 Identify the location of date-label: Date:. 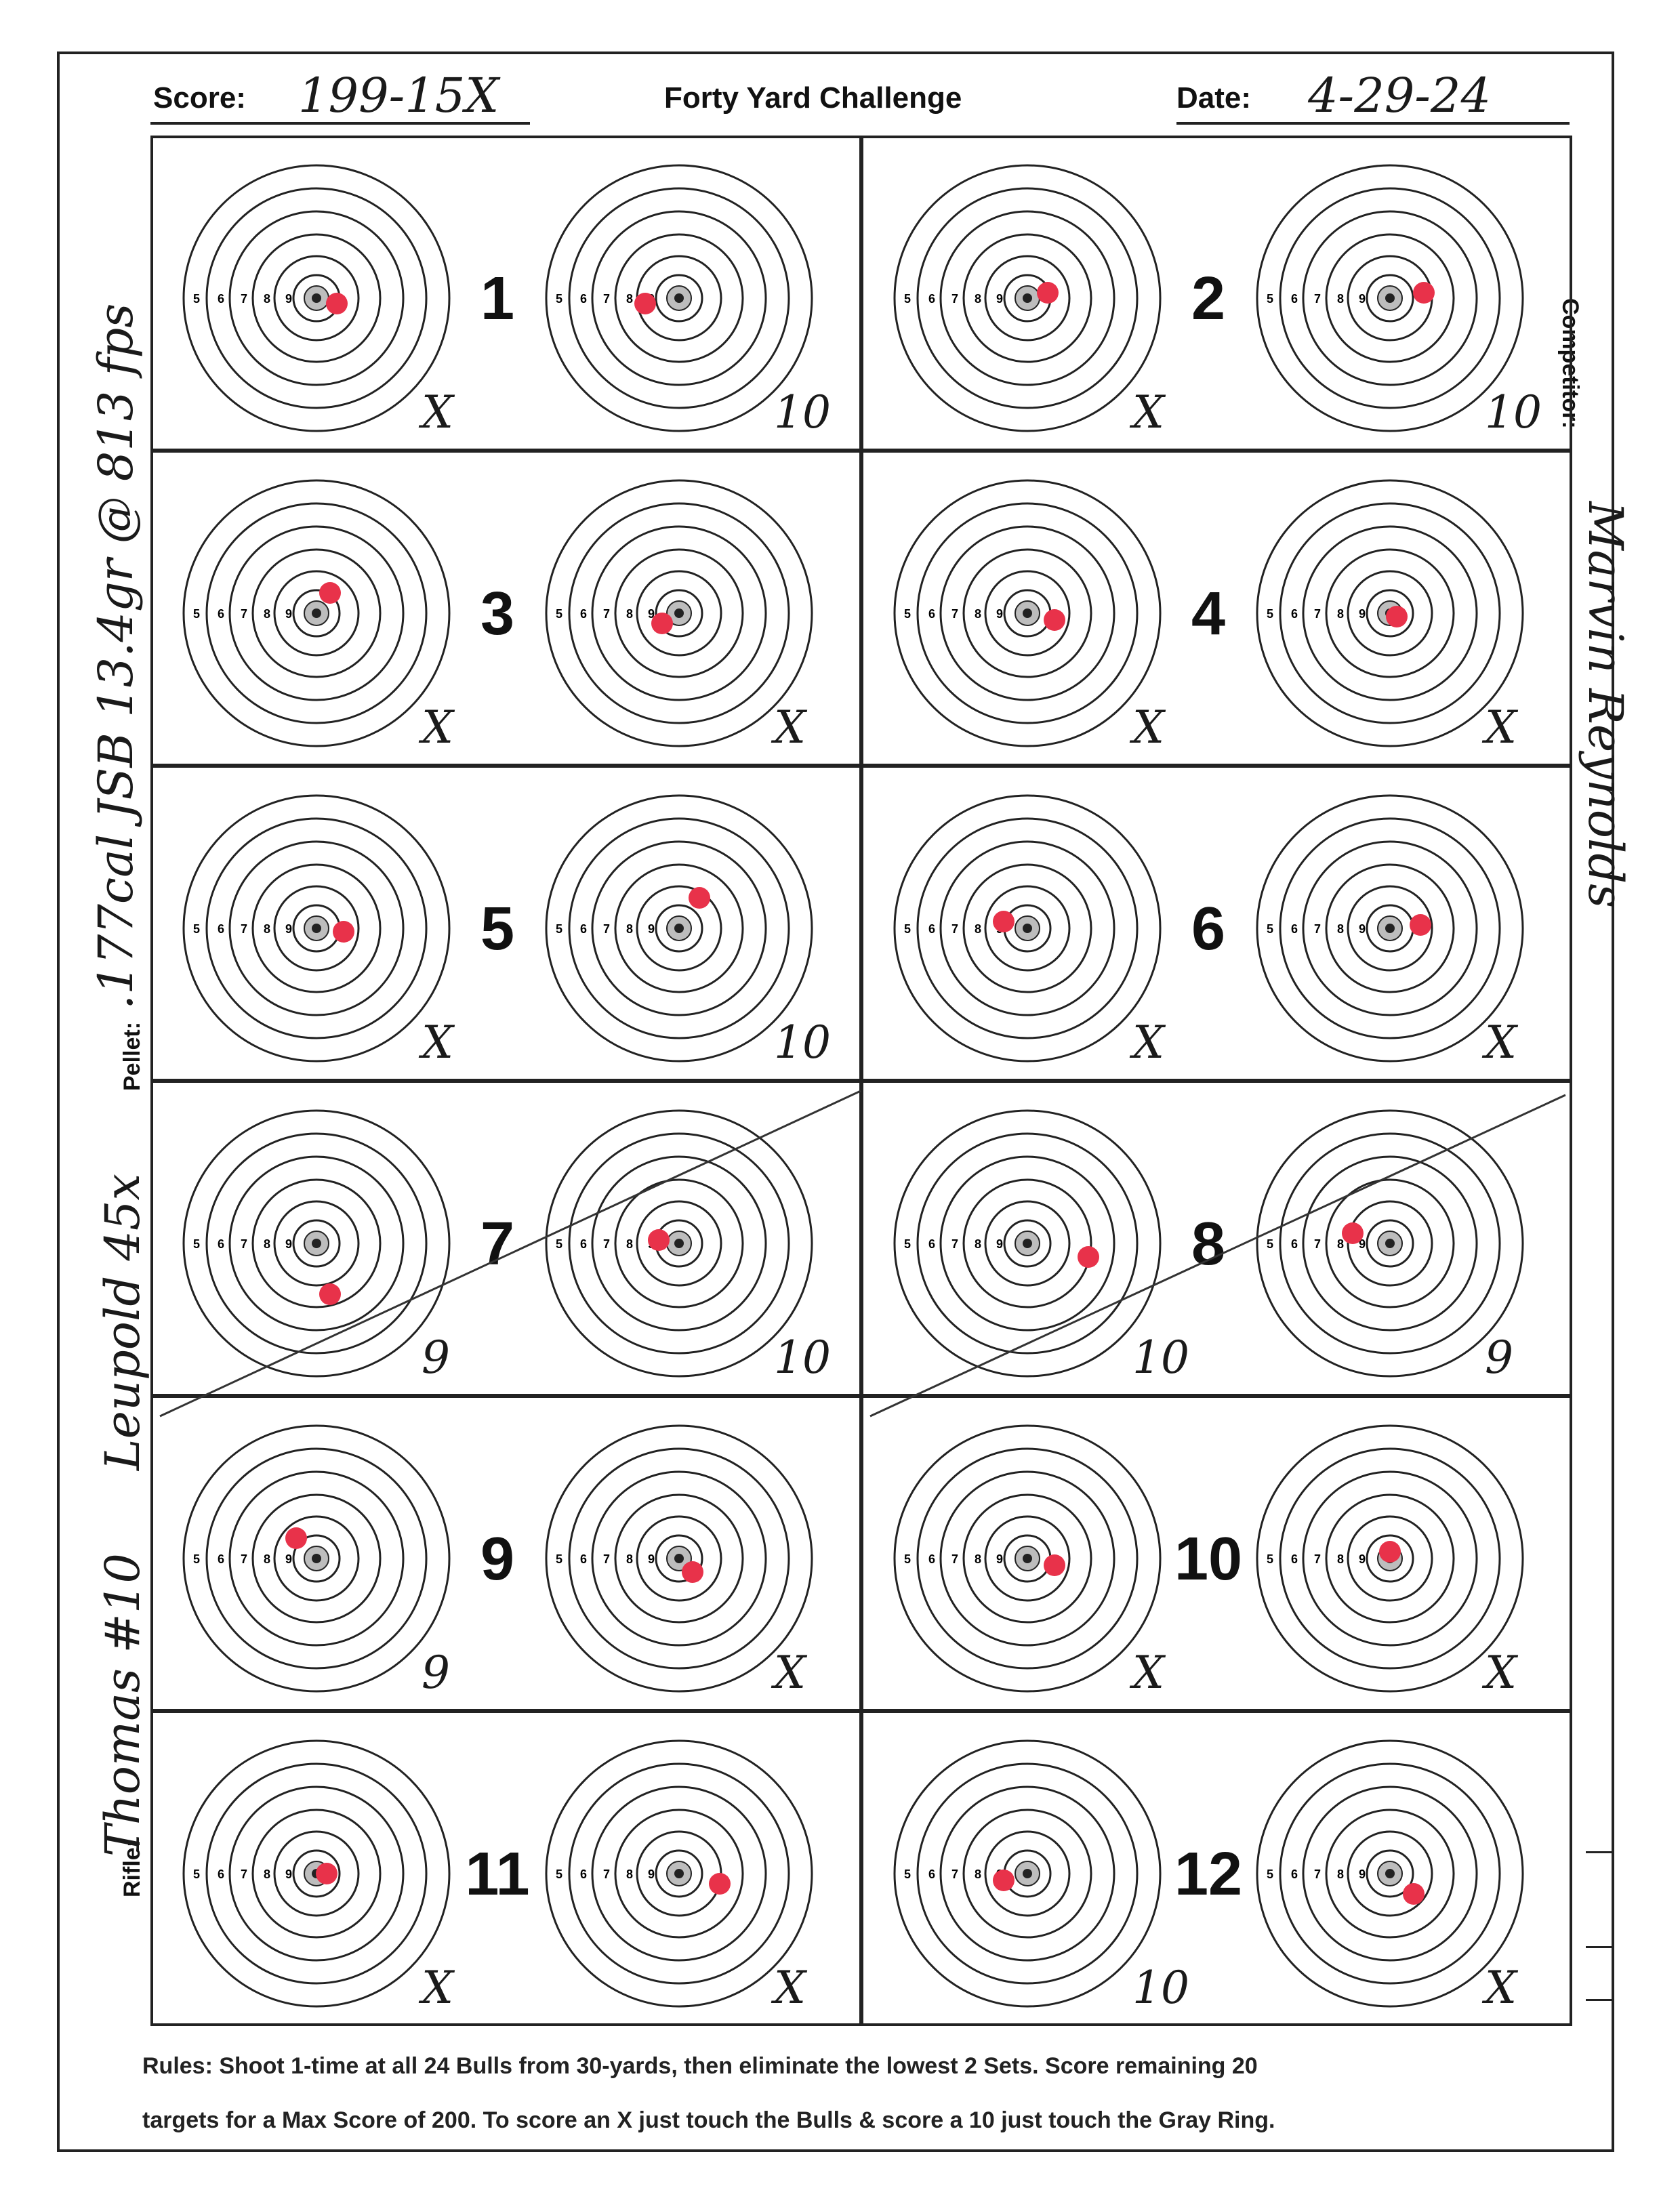
(1214, 98).